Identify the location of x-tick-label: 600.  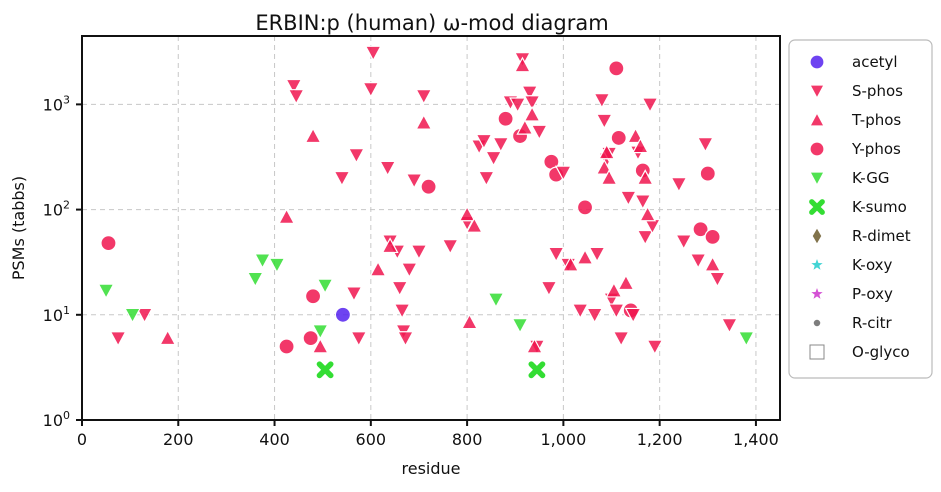
(371, 439).